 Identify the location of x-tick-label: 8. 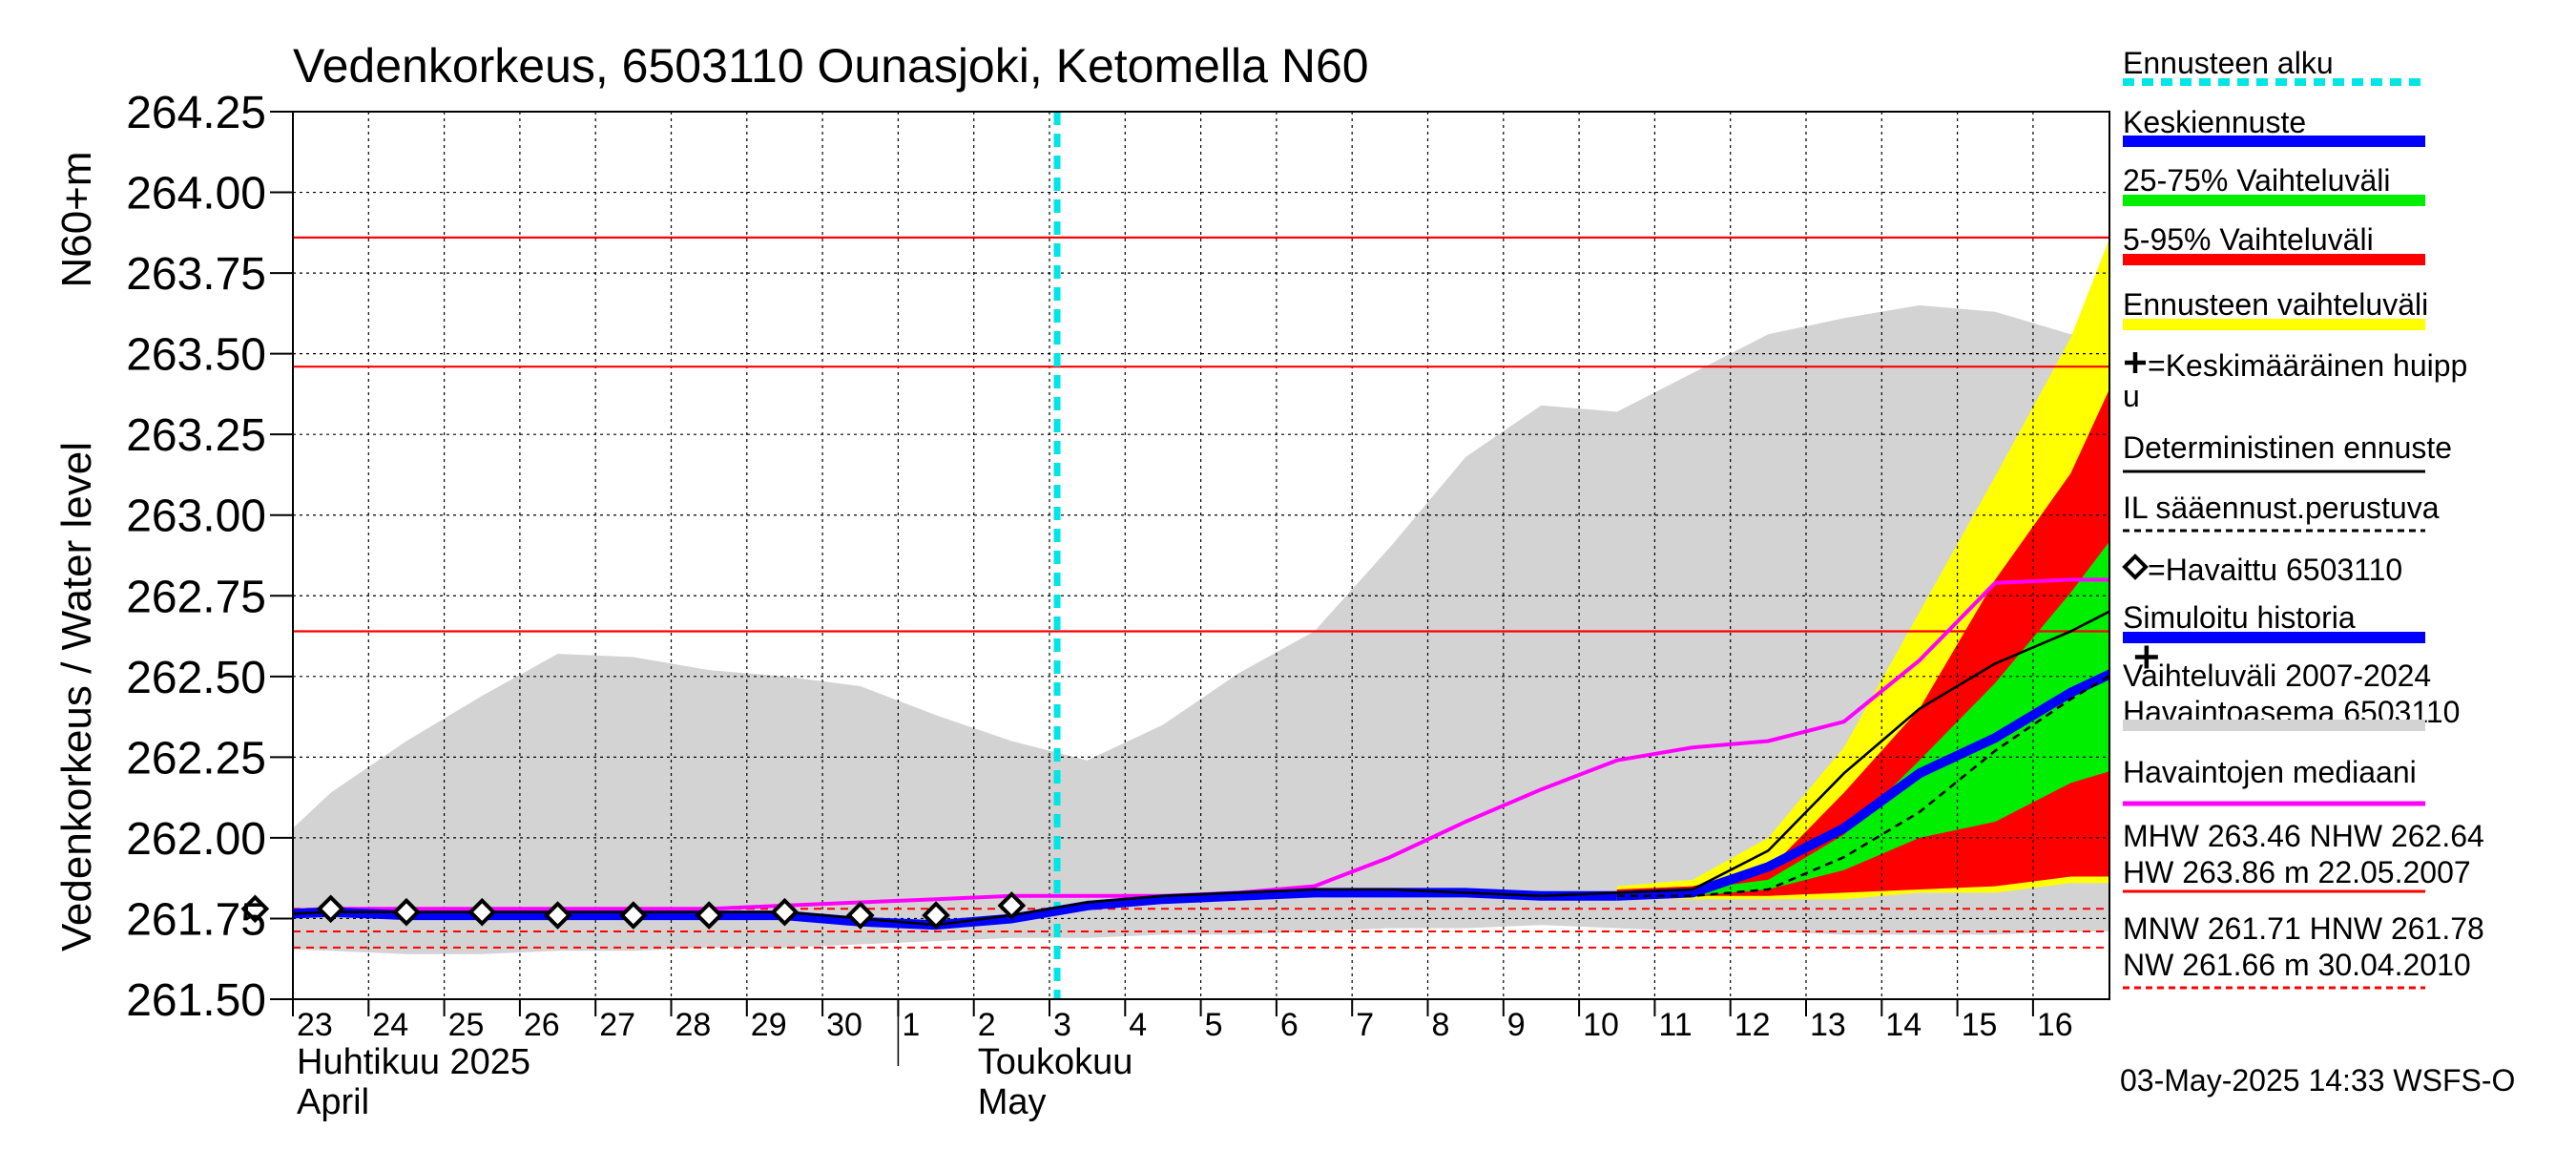
(1441, 1025).